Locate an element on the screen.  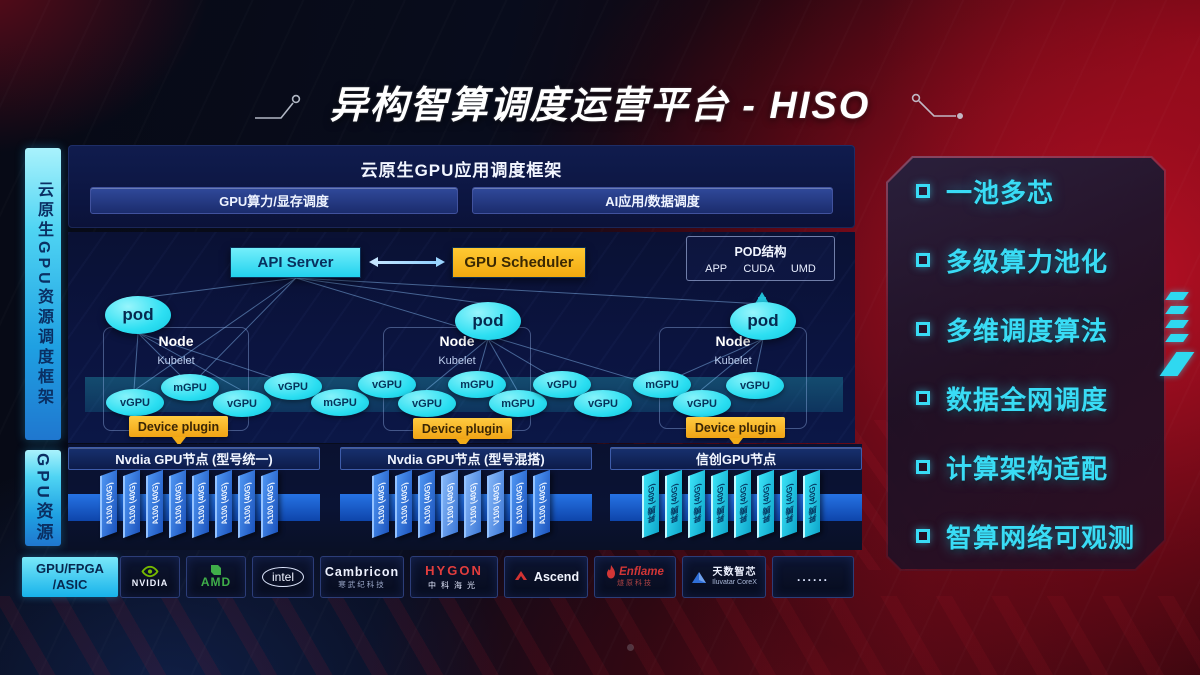
gpu-group-header-mixed: Nvdia GPU节点 (型号混搭) is located at coordinates (466, 458).